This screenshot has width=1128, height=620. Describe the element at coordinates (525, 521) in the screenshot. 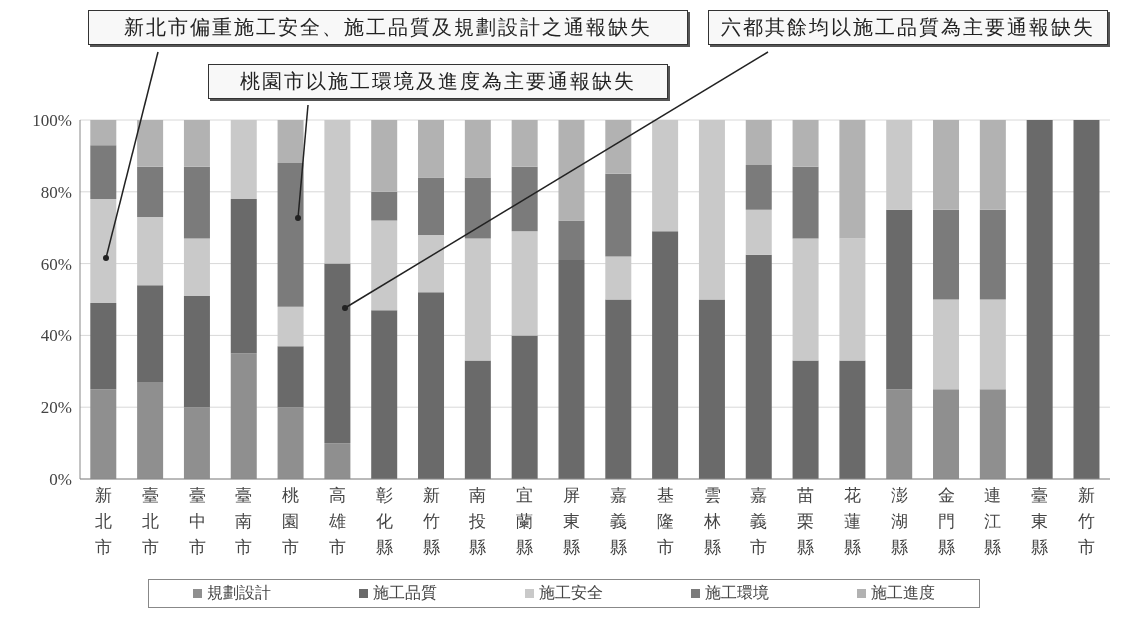

I see `x-tick-label: 宜蘭縣` at that location.